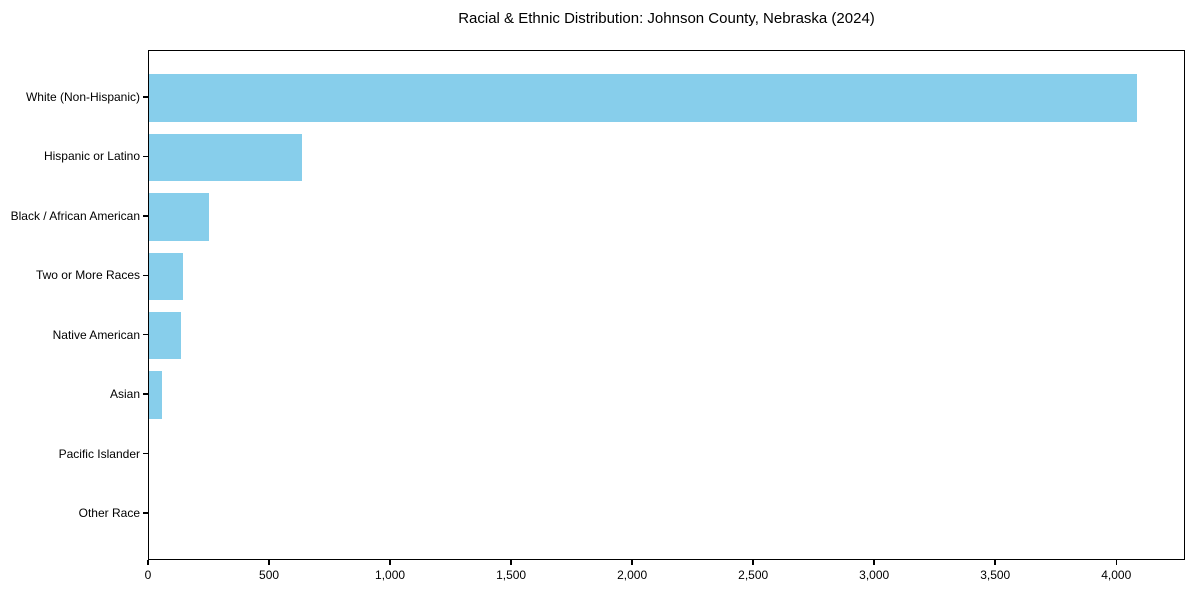  Describe the element at coordinates (632, 575) in the screenshot. I see `x-tick-label: 2,000` at that location.